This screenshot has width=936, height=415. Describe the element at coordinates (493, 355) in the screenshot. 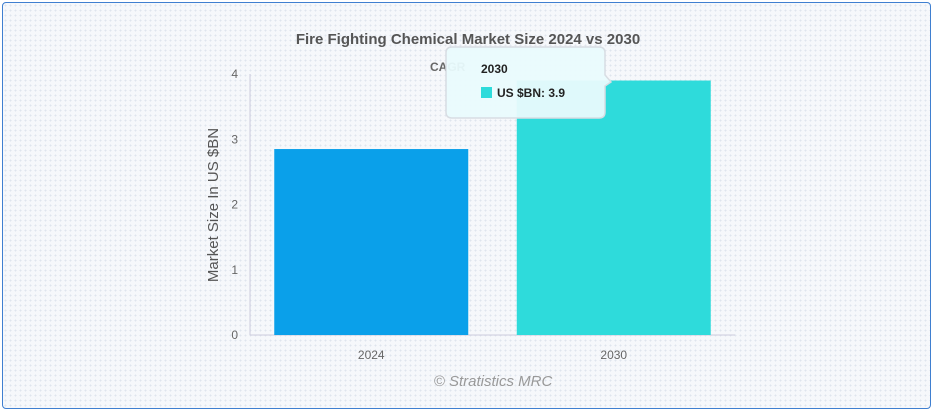

I see `x-tick-labels: 2024 2030` at that location.